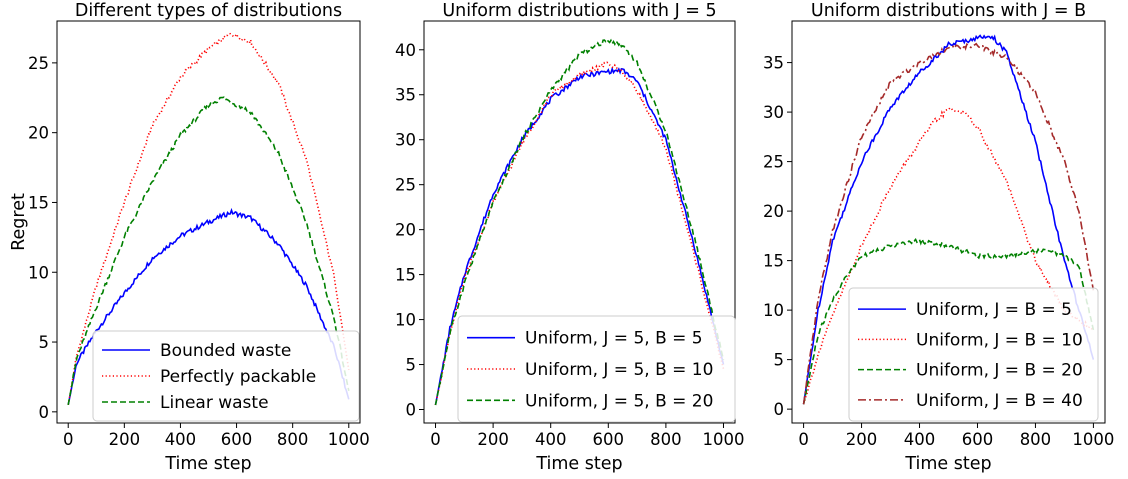 The image size is (1128, 479). What do you see at coordinates (619, 370) in the screenshot?
I see `legend-entry: Uniform, J = 5, B = 10` at bounding box center [619, 370].